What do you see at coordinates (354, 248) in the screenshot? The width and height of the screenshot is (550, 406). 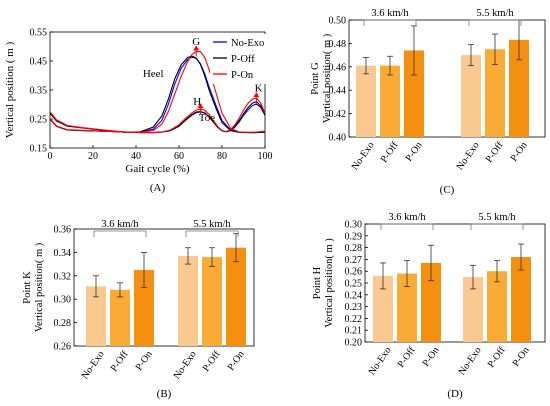 I see `panel-d-y-tick-label: 0.28` at bounding box center [354, 248].